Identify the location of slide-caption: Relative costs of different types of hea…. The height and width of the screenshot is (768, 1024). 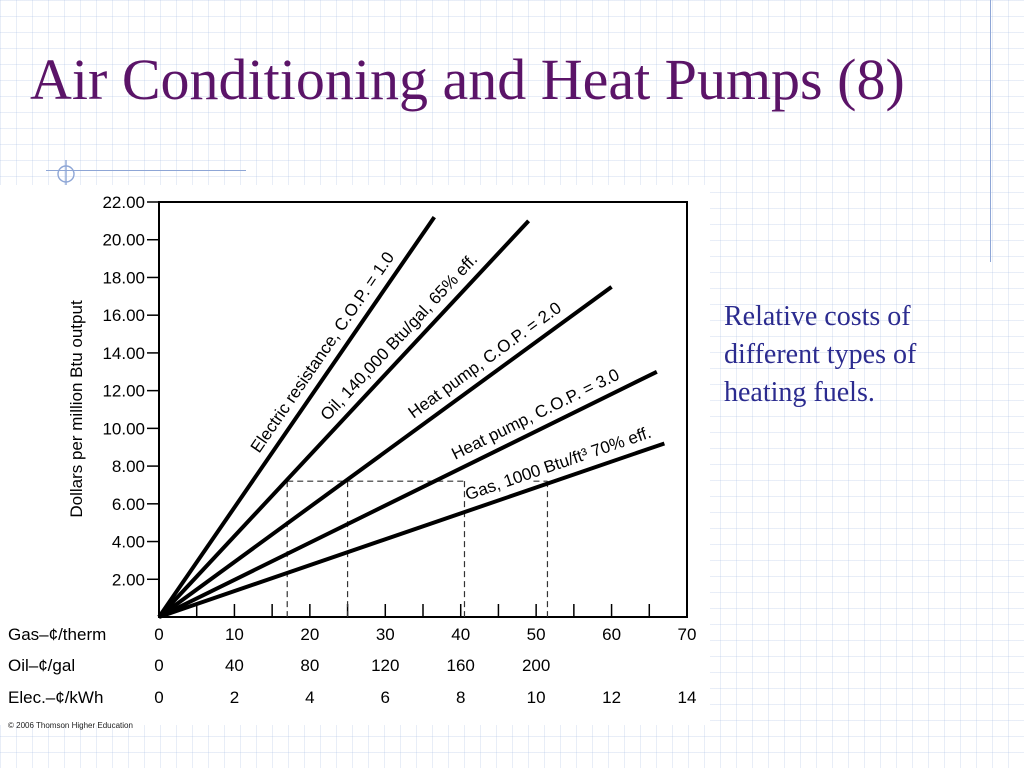
(820, 354).